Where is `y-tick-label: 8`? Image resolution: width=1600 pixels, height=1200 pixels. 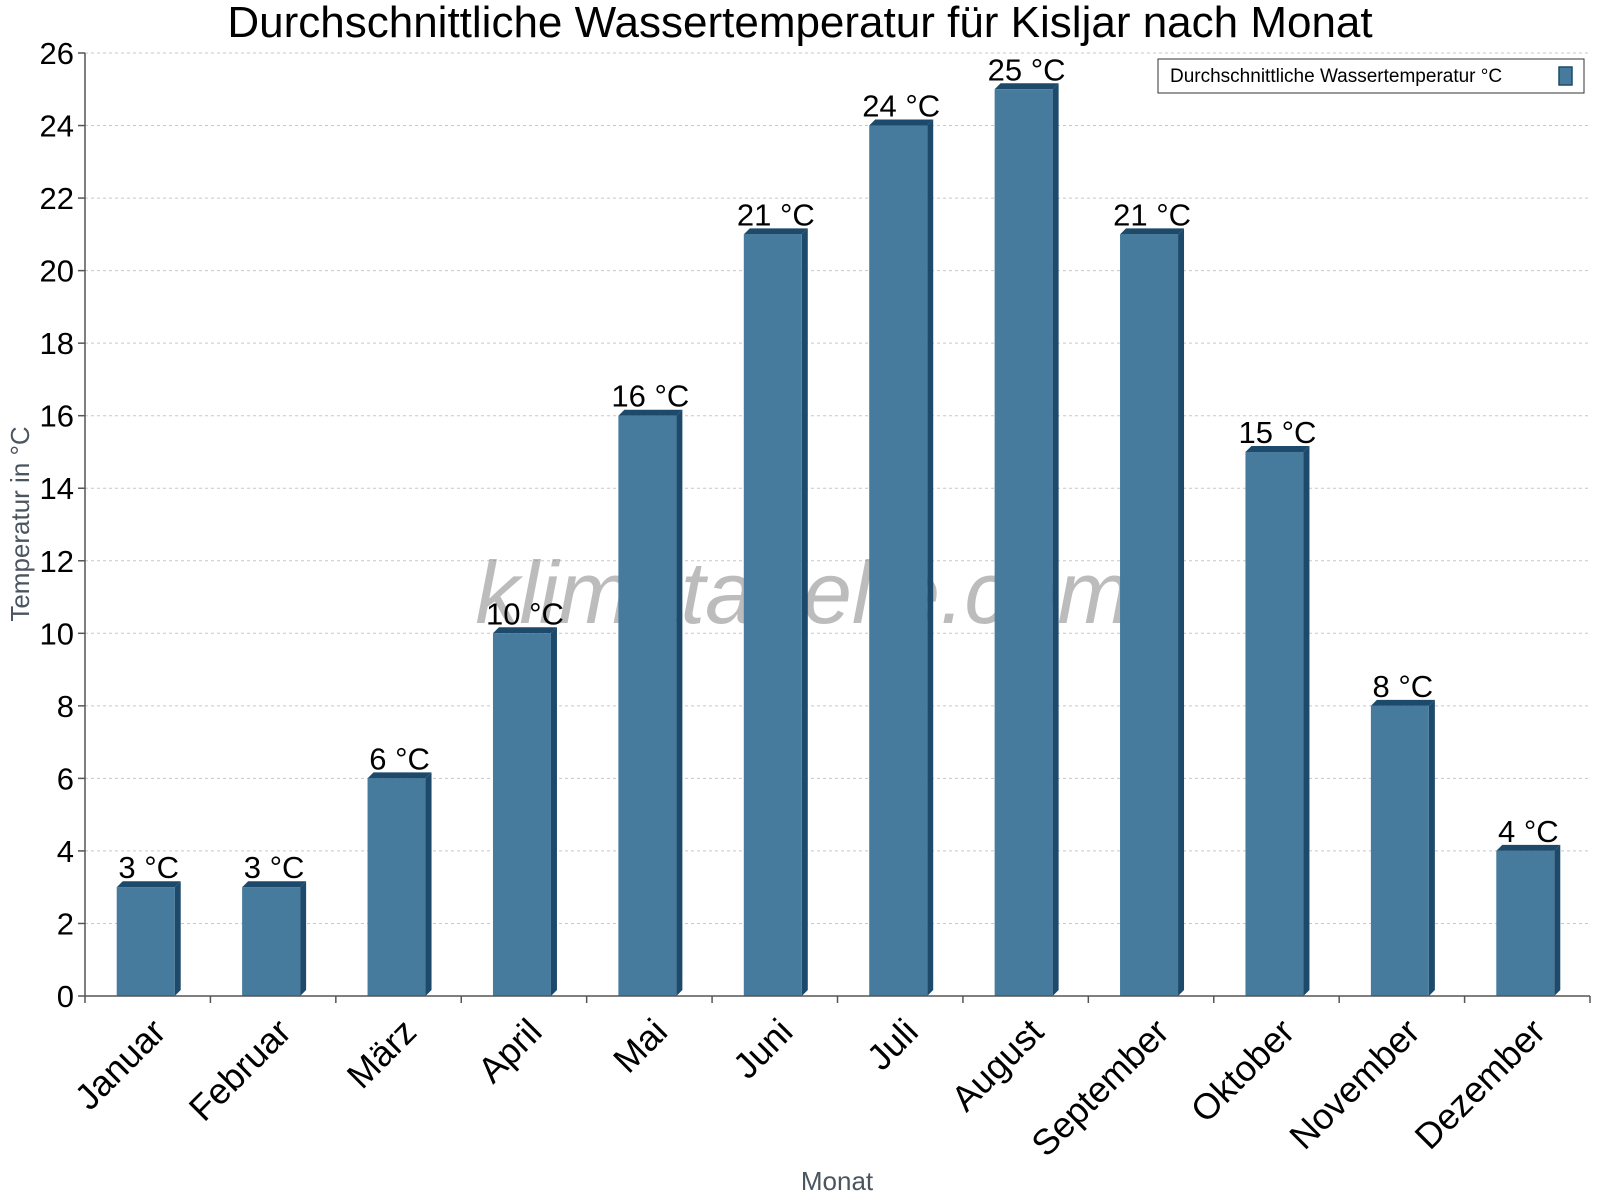 y-tick-label: 8 is located at coordinates (65, 706).